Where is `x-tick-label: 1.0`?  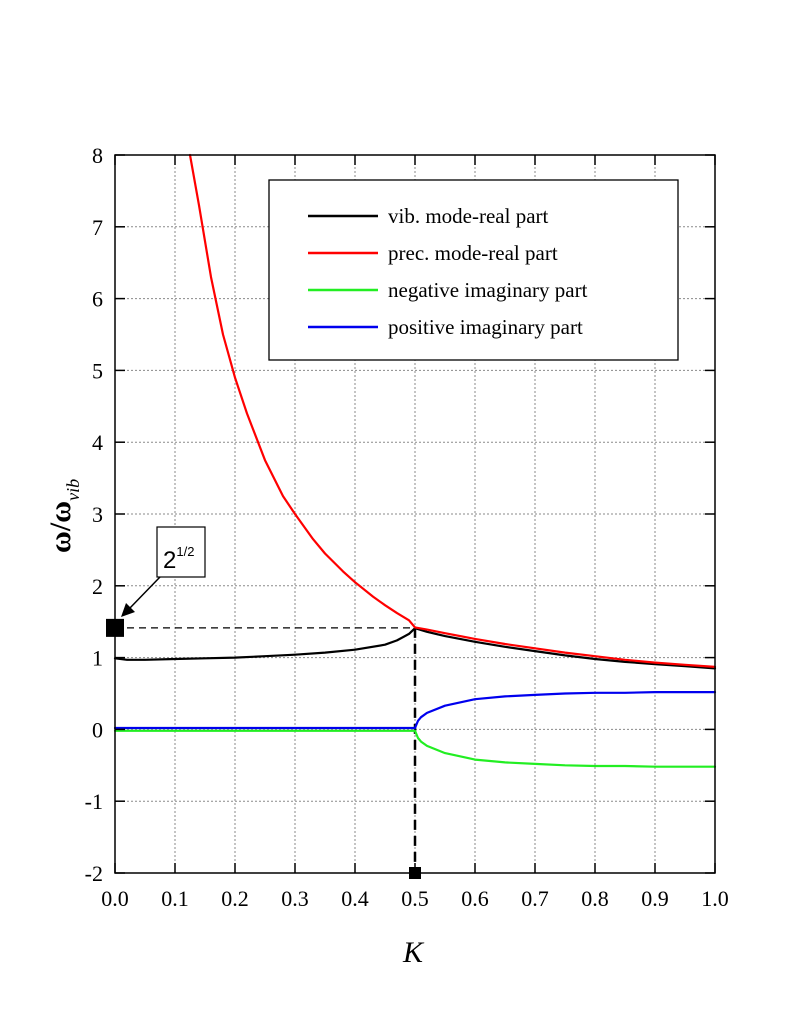 x-tick-label: 1.0 is located at coordinates (715, 898).